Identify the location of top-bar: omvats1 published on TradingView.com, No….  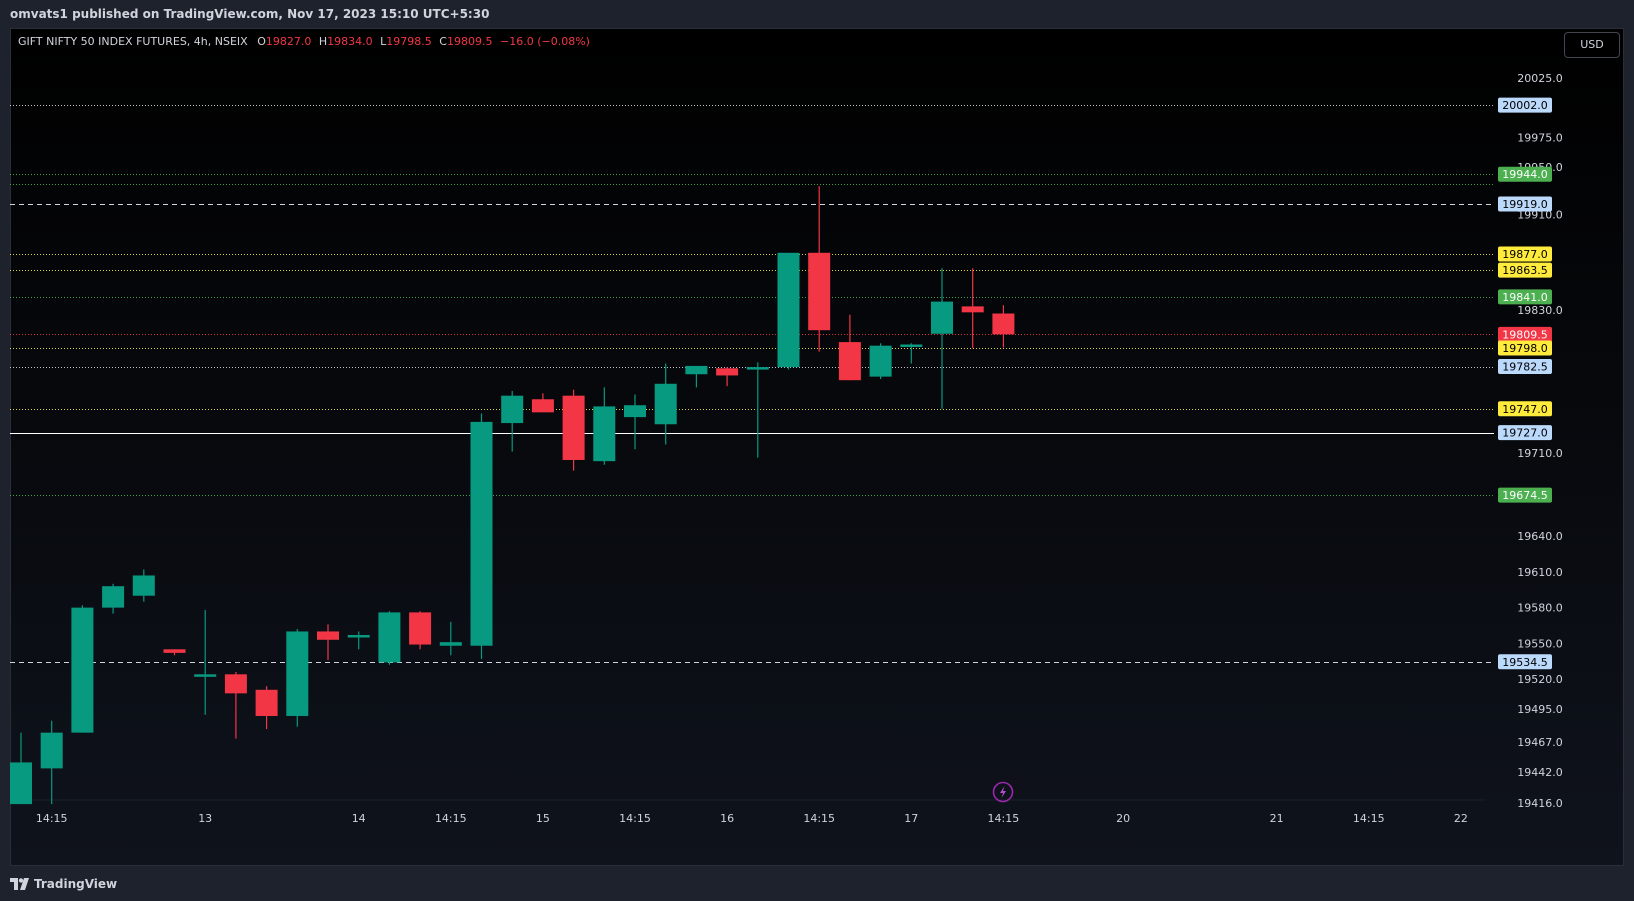
(817, 14).